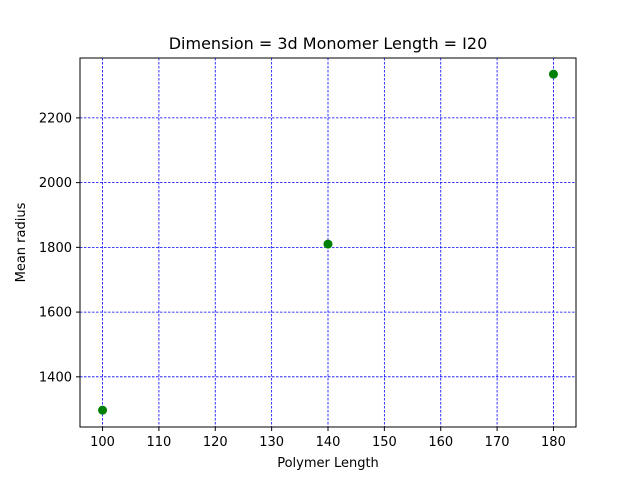  Describe the element at coordinates (384, 442) in the screenshot. I see `x-tick-label: 150` at that location.